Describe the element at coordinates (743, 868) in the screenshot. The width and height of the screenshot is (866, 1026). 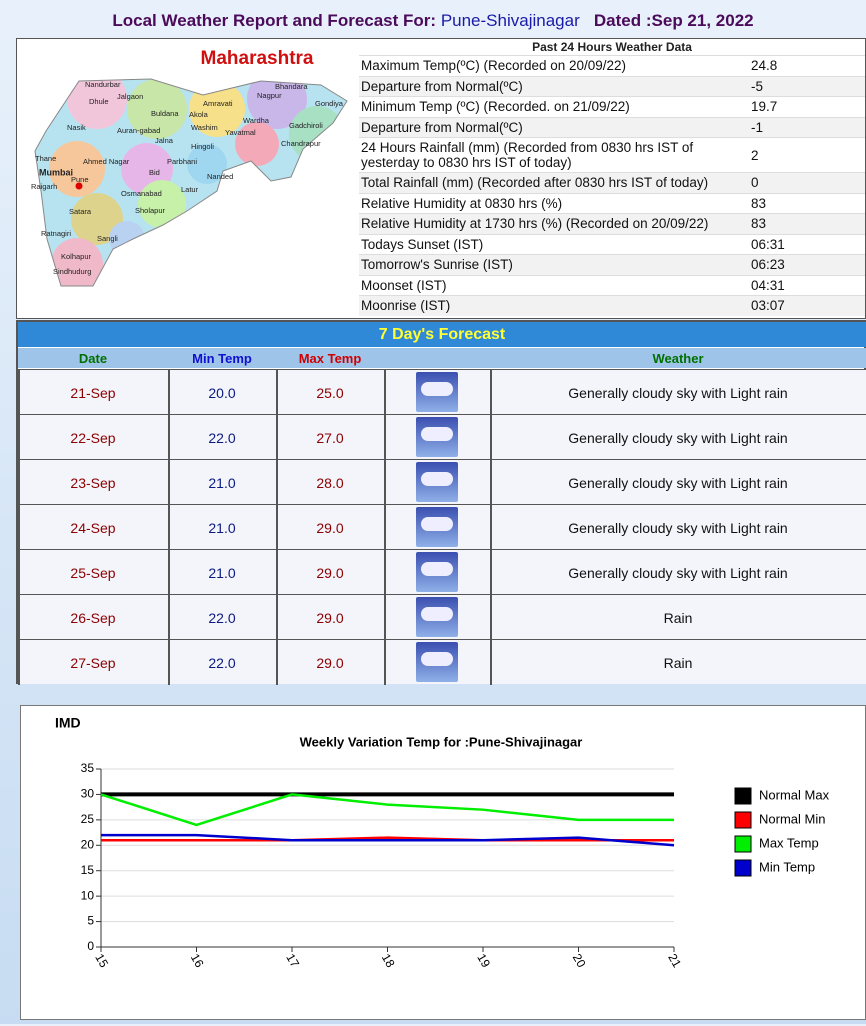
I see `legend-swatch` at that location.